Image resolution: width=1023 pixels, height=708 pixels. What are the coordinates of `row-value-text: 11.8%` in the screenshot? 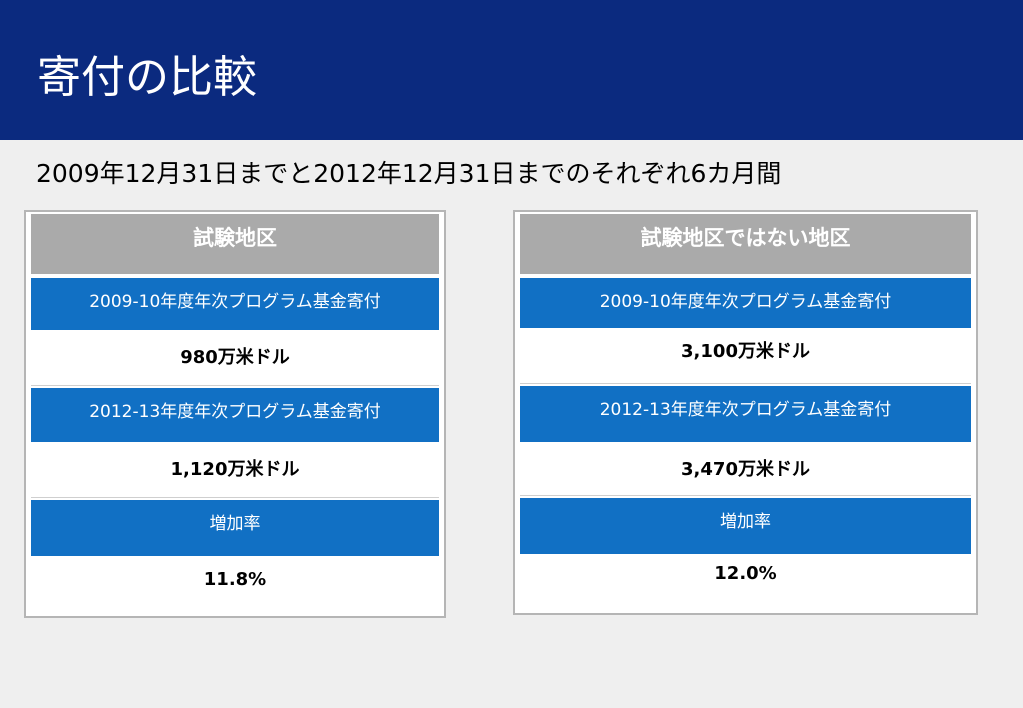 It's located at (235, 579).